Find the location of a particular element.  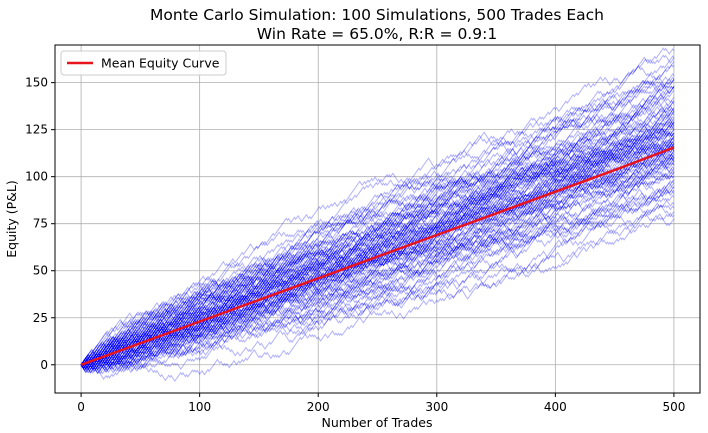

chart-subtitle: Win Rate = 65.0%, R:R = 0.9:1 is located at coordinates (377, 34).